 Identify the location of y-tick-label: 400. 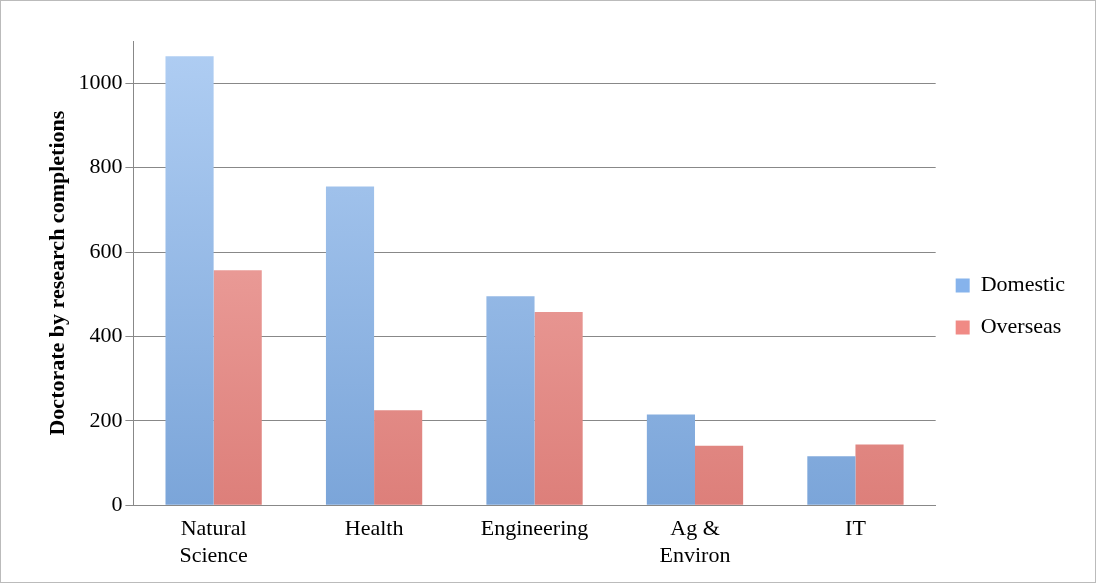
(106, 335).